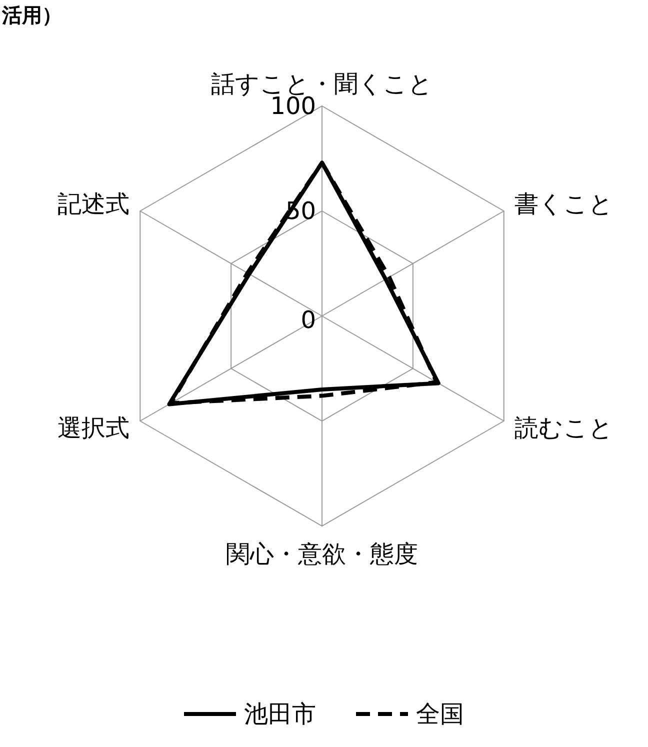 The width and height of the screenshot is (648, 747). Describe the element at coordinates (308, 320) in the screenshot. I see `y-tick-label: 0` at that location.